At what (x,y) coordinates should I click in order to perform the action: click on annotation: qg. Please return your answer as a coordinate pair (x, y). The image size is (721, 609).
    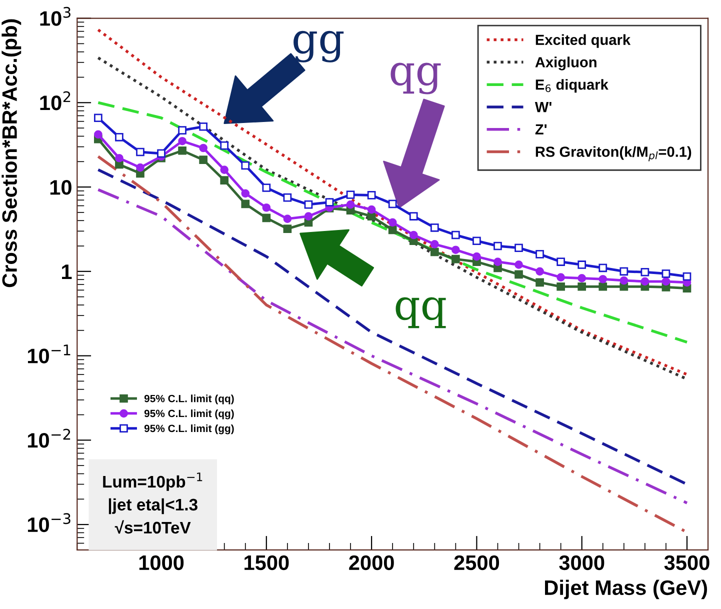
    Looking at the image, I should click on (415, 78).